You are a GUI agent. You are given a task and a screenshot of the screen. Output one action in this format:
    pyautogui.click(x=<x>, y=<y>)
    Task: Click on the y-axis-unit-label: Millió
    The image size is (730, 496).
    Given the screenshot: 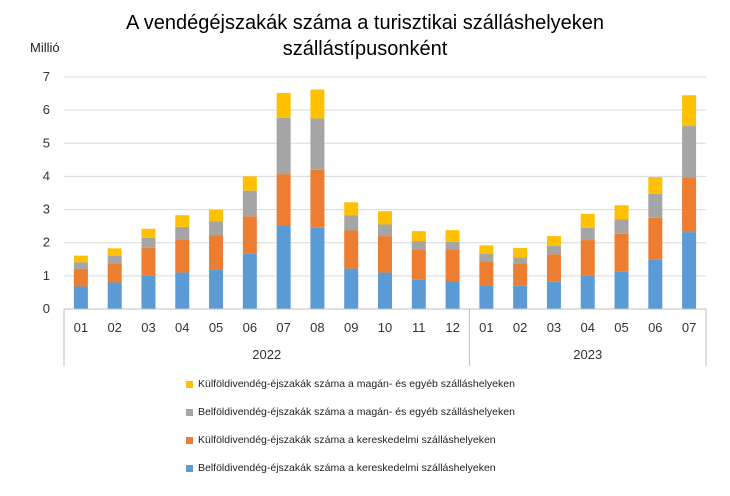 What is the action you would take?
    pyautogui.click(x=45, y=47)
    